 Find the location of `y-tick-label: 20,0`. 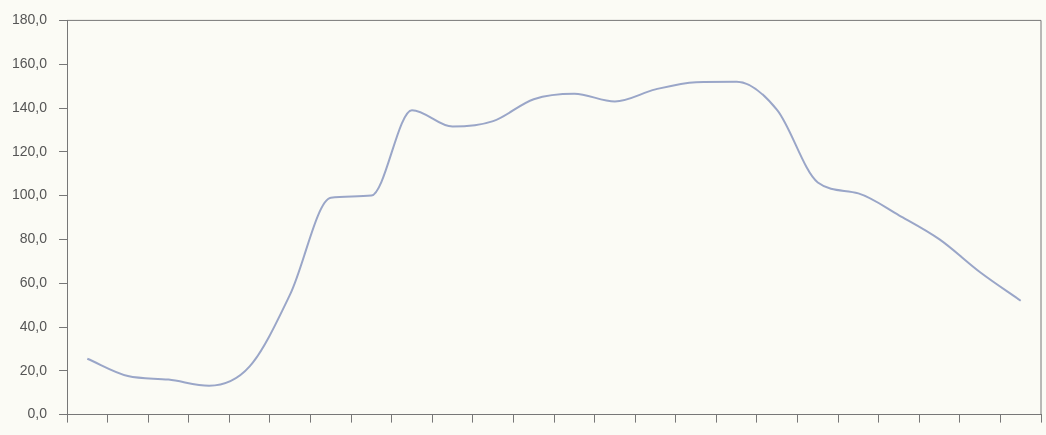

y-tick-label: 20,0 is located at coordinates (33, 369).